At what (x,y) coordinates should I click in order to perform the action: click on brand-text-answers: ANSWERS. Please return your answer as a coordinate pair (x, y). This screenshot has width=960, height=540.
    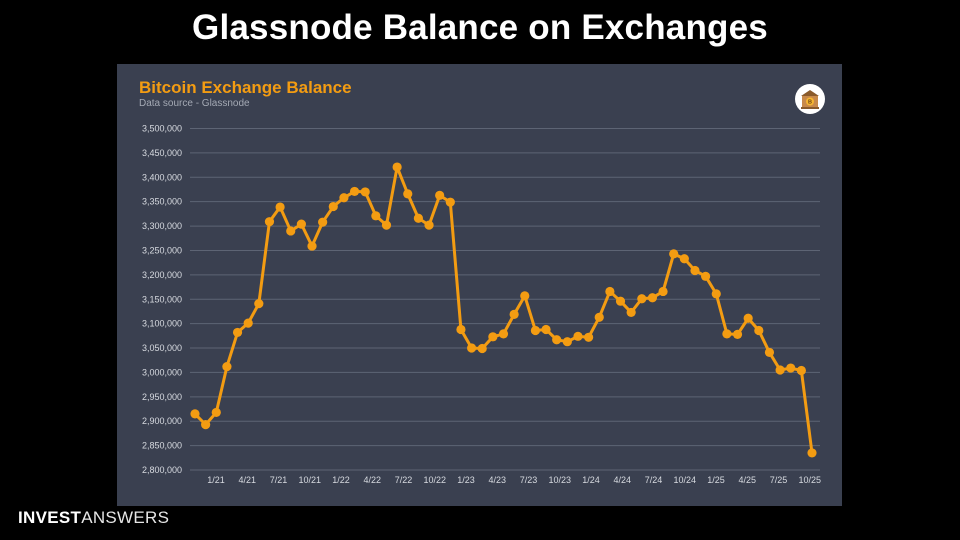
    Looking at the image, I should click on (125, 517).